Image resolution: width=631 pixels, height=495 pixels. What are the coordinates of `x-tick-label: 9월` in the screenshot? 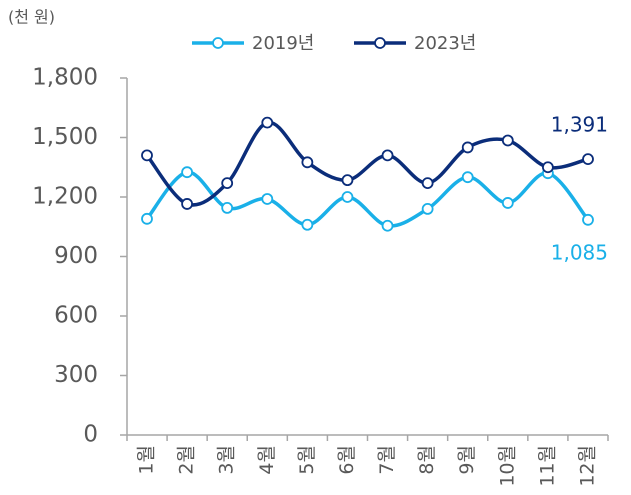 It's located at (467, 460).